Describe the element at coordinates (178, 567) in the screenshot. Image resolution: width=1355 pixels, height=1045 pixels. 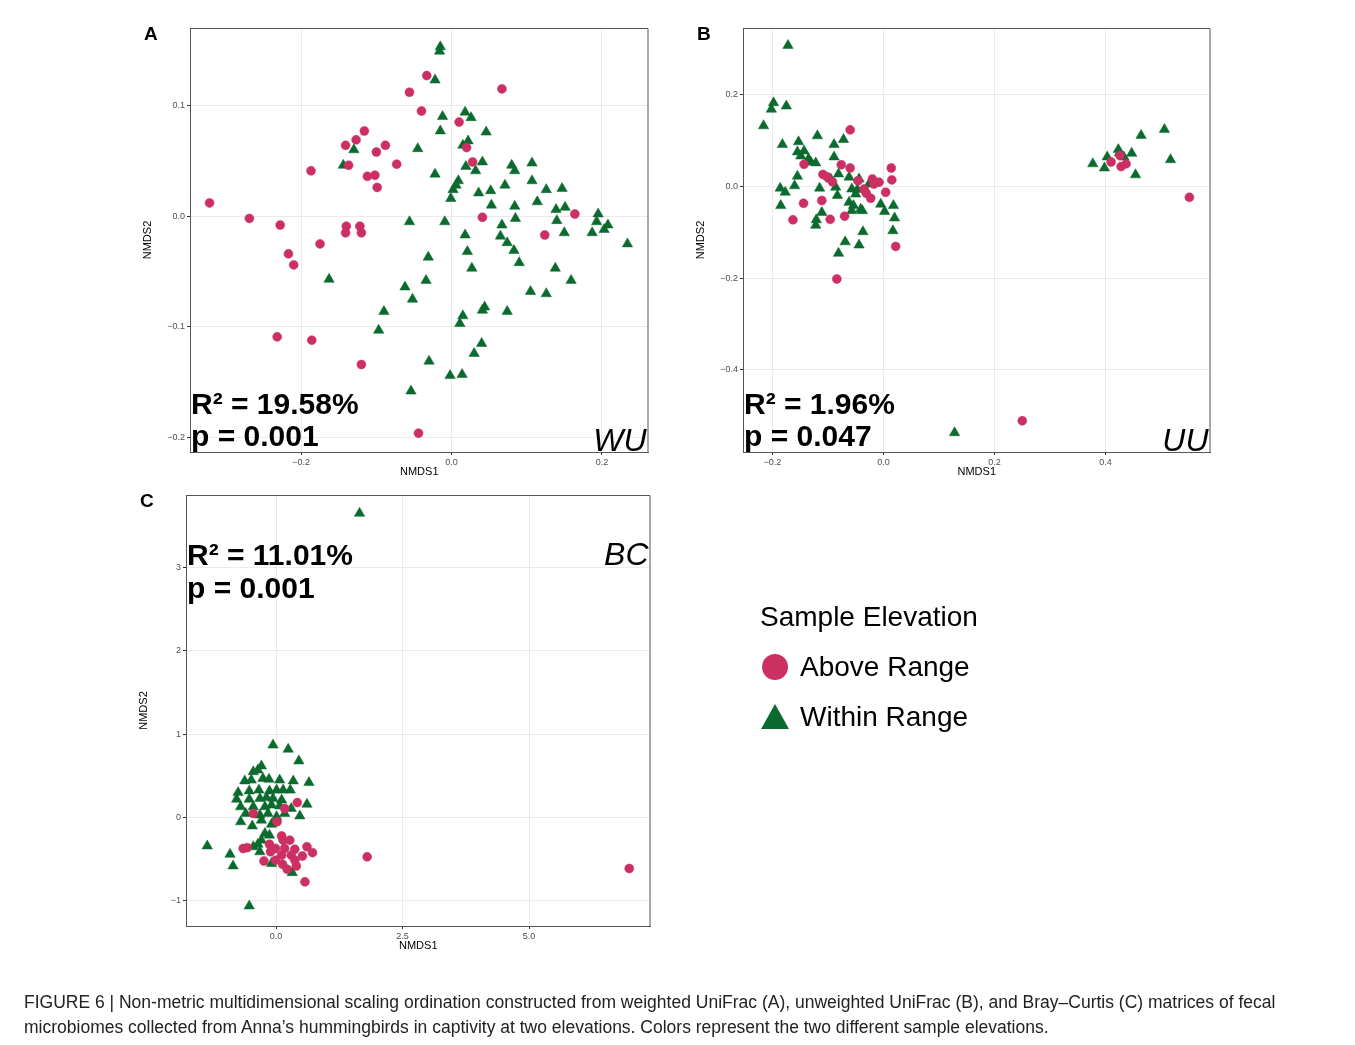
I see `y-tick-label: 3` at that location.